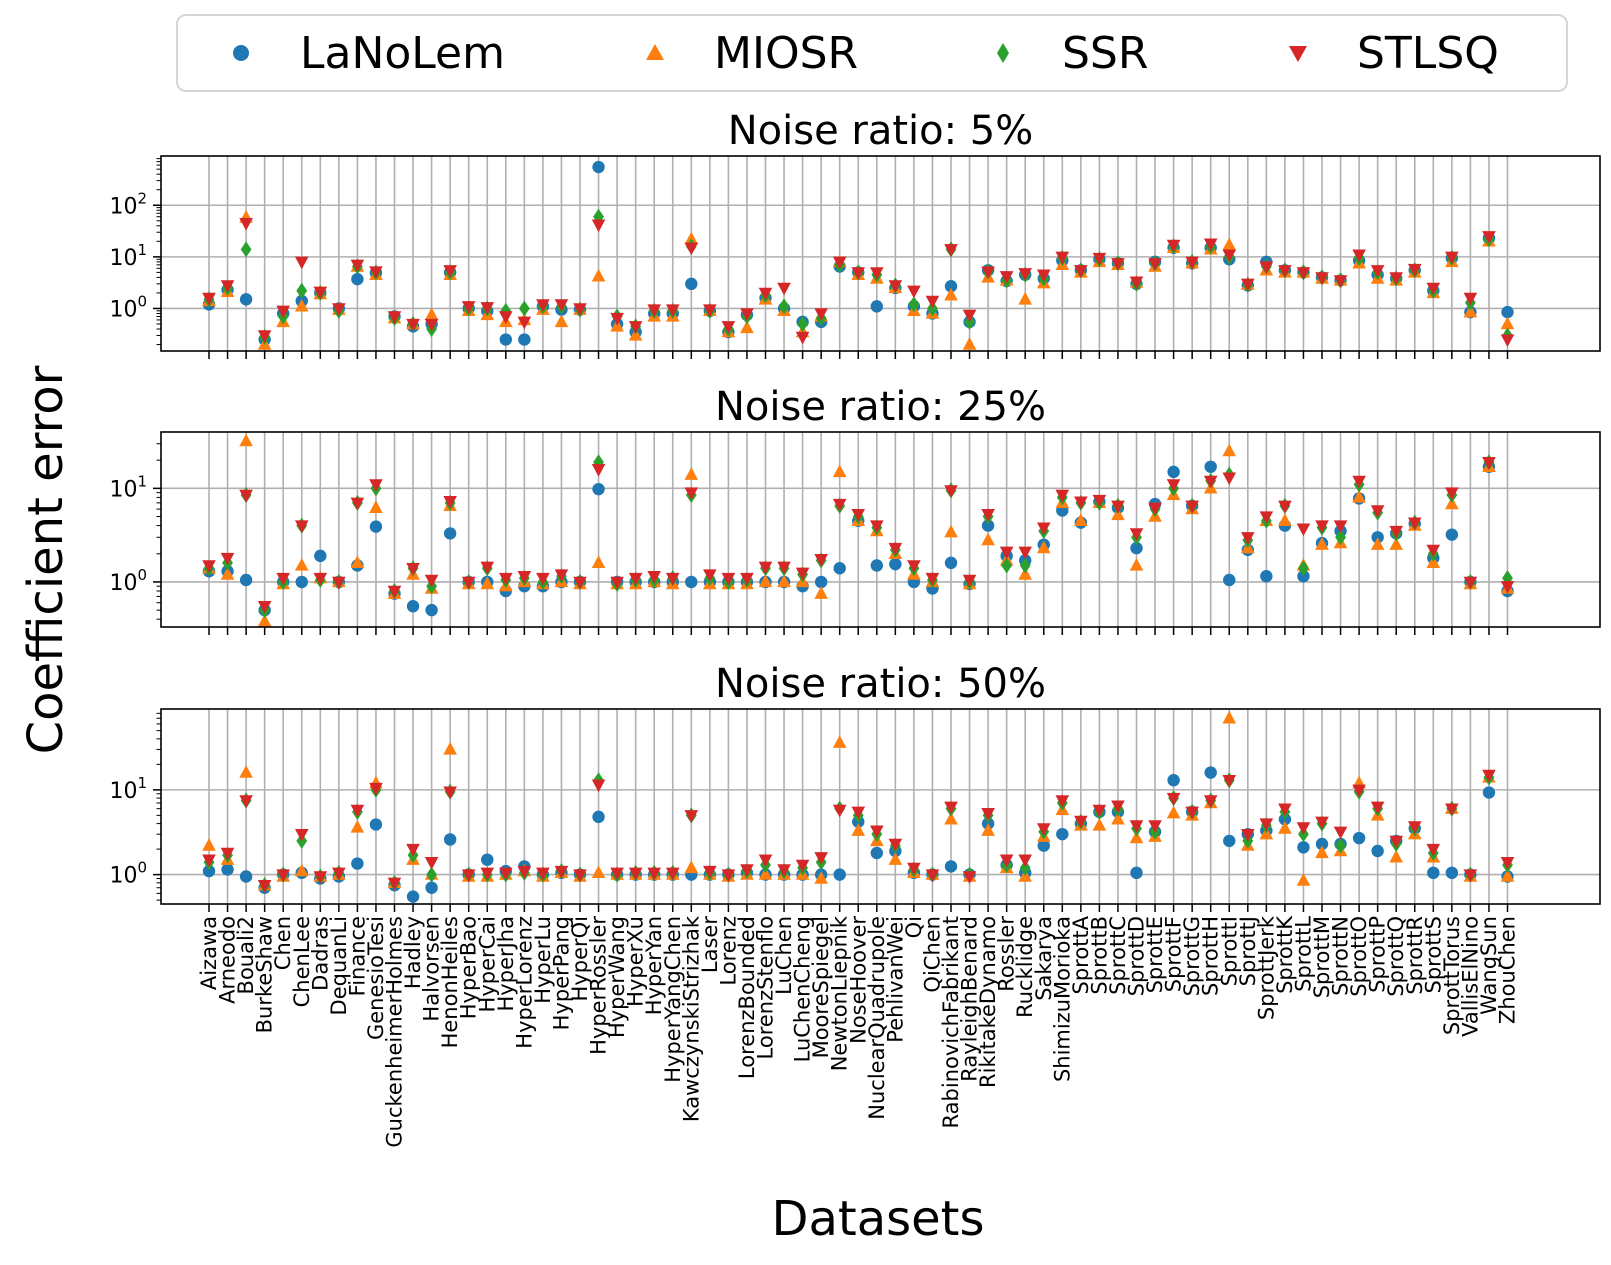 This screenshot has width=1611, height=1265. Describe the element at coordinates (1266, 967) in the screenshot. I see `x-tick-label: SprottJerk` at that location.